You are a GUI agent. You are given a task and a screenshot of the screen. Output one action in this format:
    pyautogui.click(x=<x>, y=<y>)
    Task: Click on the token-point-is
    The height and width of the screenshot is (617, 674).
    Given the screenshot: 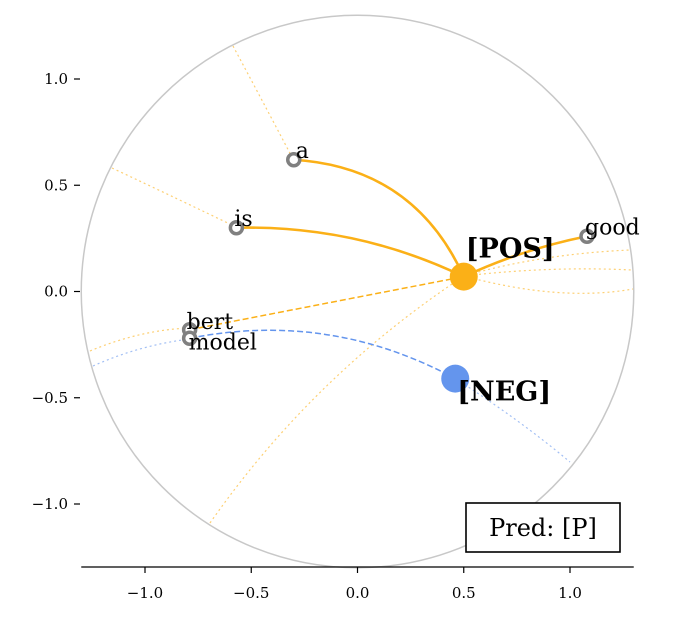 What is the action you would take?
    pyautogui.click(x=236, y=228)
    